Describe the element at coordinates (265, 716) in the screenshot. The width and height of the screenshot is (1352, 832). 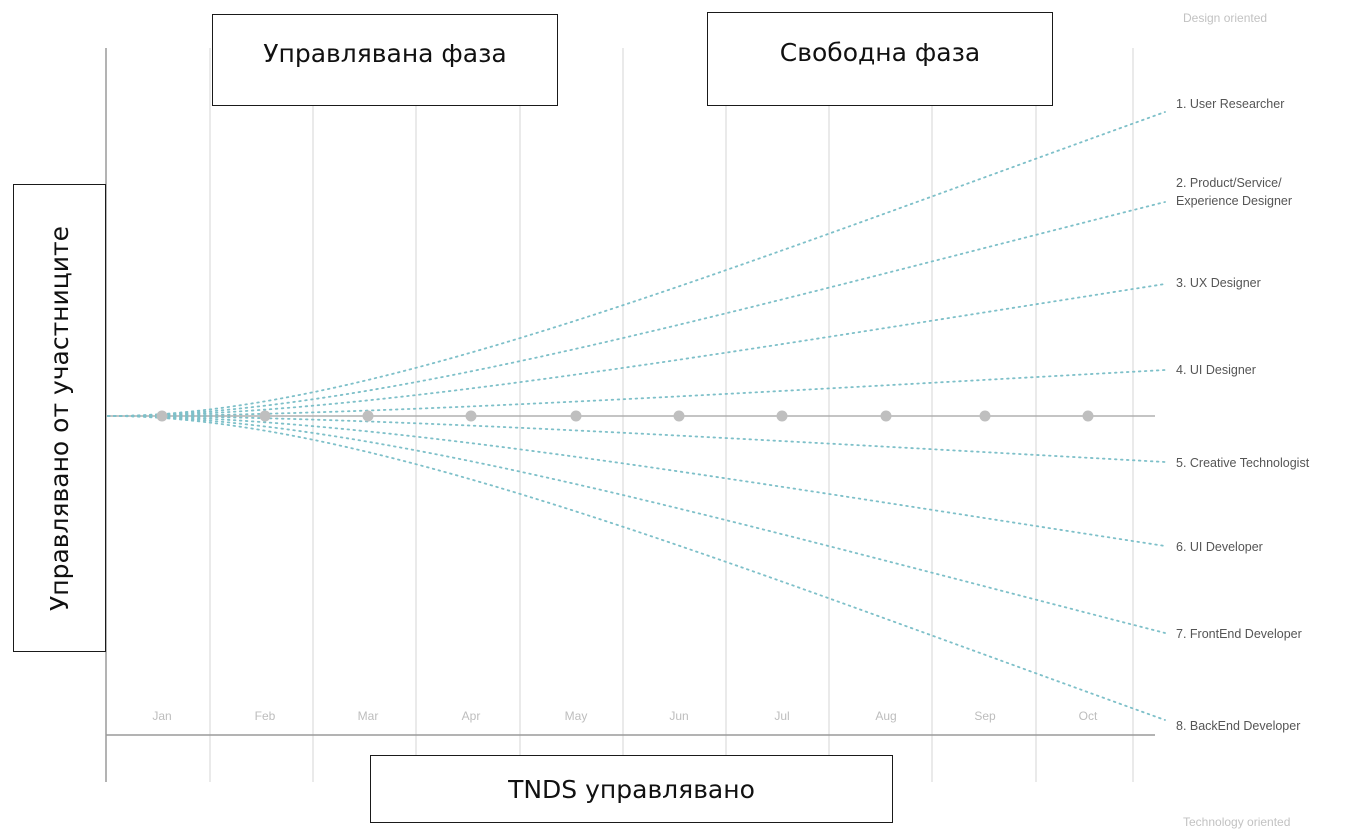
I see `month-label: Feb` at that location.